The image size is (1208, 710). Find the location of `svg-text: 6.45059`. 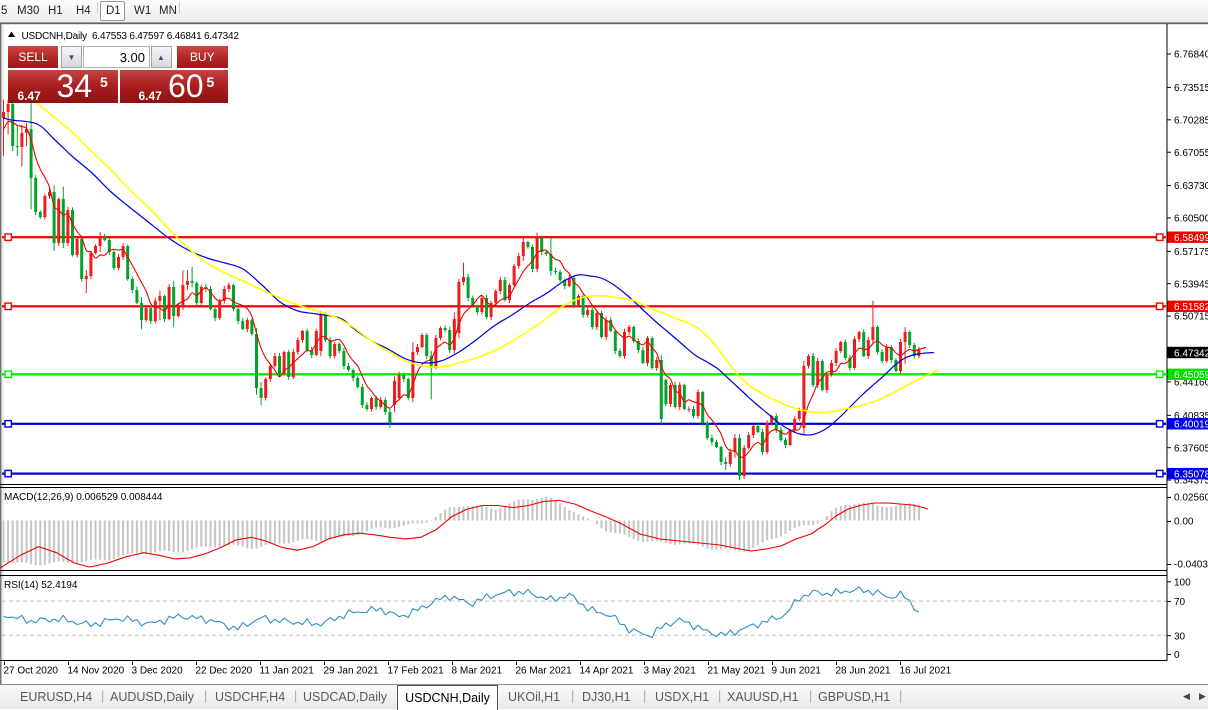

svg-text: 6.45059 is located at coordinates (1191, 375).